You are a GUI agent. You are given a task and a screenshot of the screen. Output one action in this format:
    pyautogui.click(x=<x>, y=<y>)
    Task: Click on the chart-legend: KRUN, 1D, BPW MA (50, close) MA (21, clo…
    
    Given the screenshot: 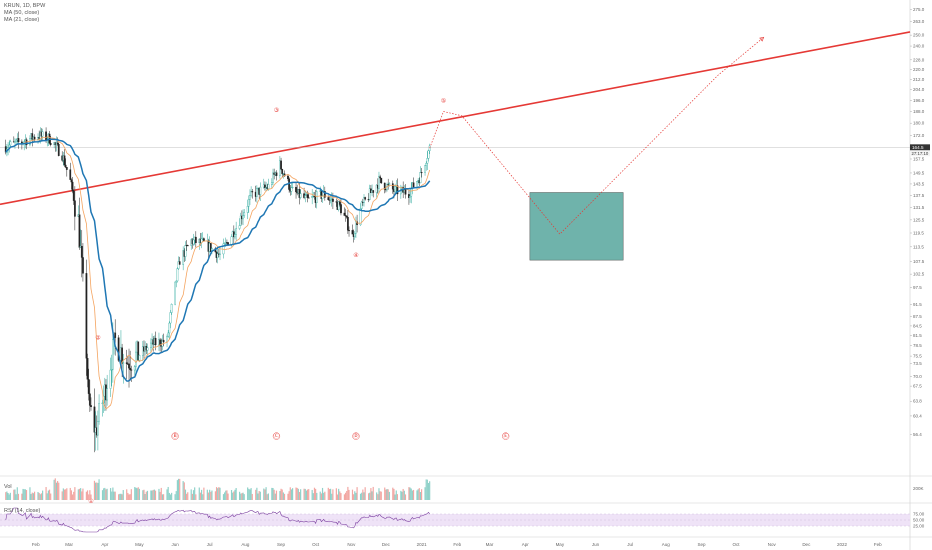 What is the action you would take?
    pyautogui.click(x=24, y=13)
    